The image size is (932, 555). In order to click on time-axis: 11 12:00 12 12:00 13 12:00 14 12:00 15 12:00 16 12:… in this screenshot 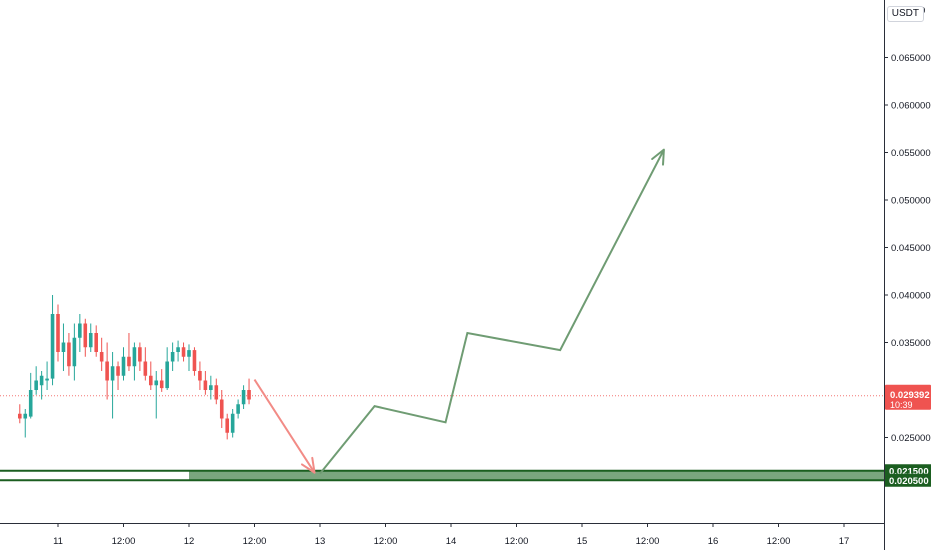, I will do `click(442, 535)`.